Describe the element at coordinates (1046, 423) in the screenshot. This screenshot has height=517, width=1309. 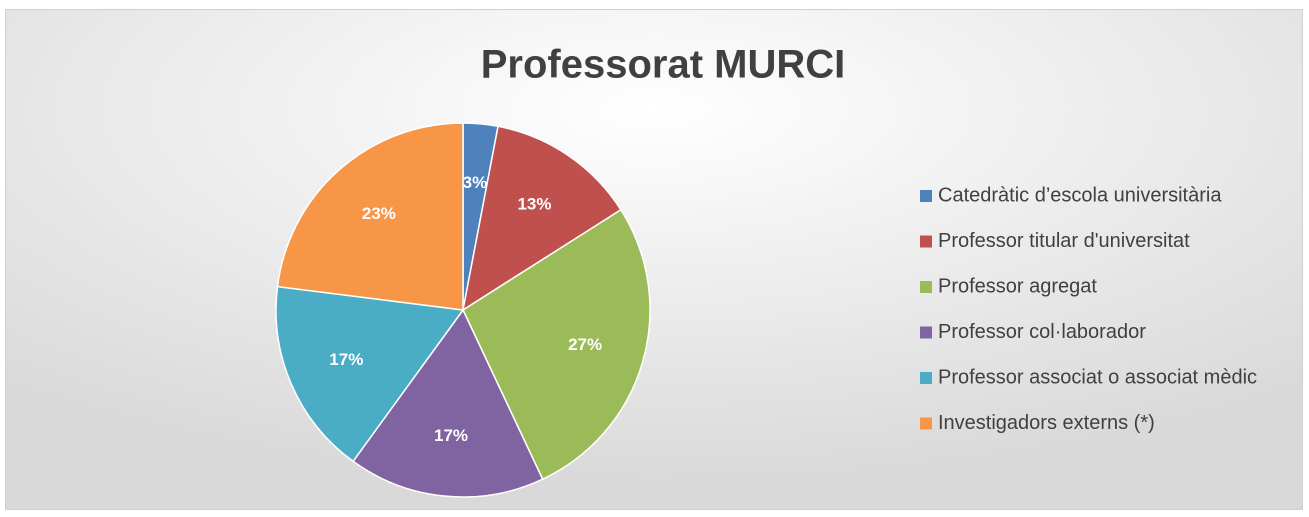
I see `legend-label: Investigadors externs (*)` at that location.